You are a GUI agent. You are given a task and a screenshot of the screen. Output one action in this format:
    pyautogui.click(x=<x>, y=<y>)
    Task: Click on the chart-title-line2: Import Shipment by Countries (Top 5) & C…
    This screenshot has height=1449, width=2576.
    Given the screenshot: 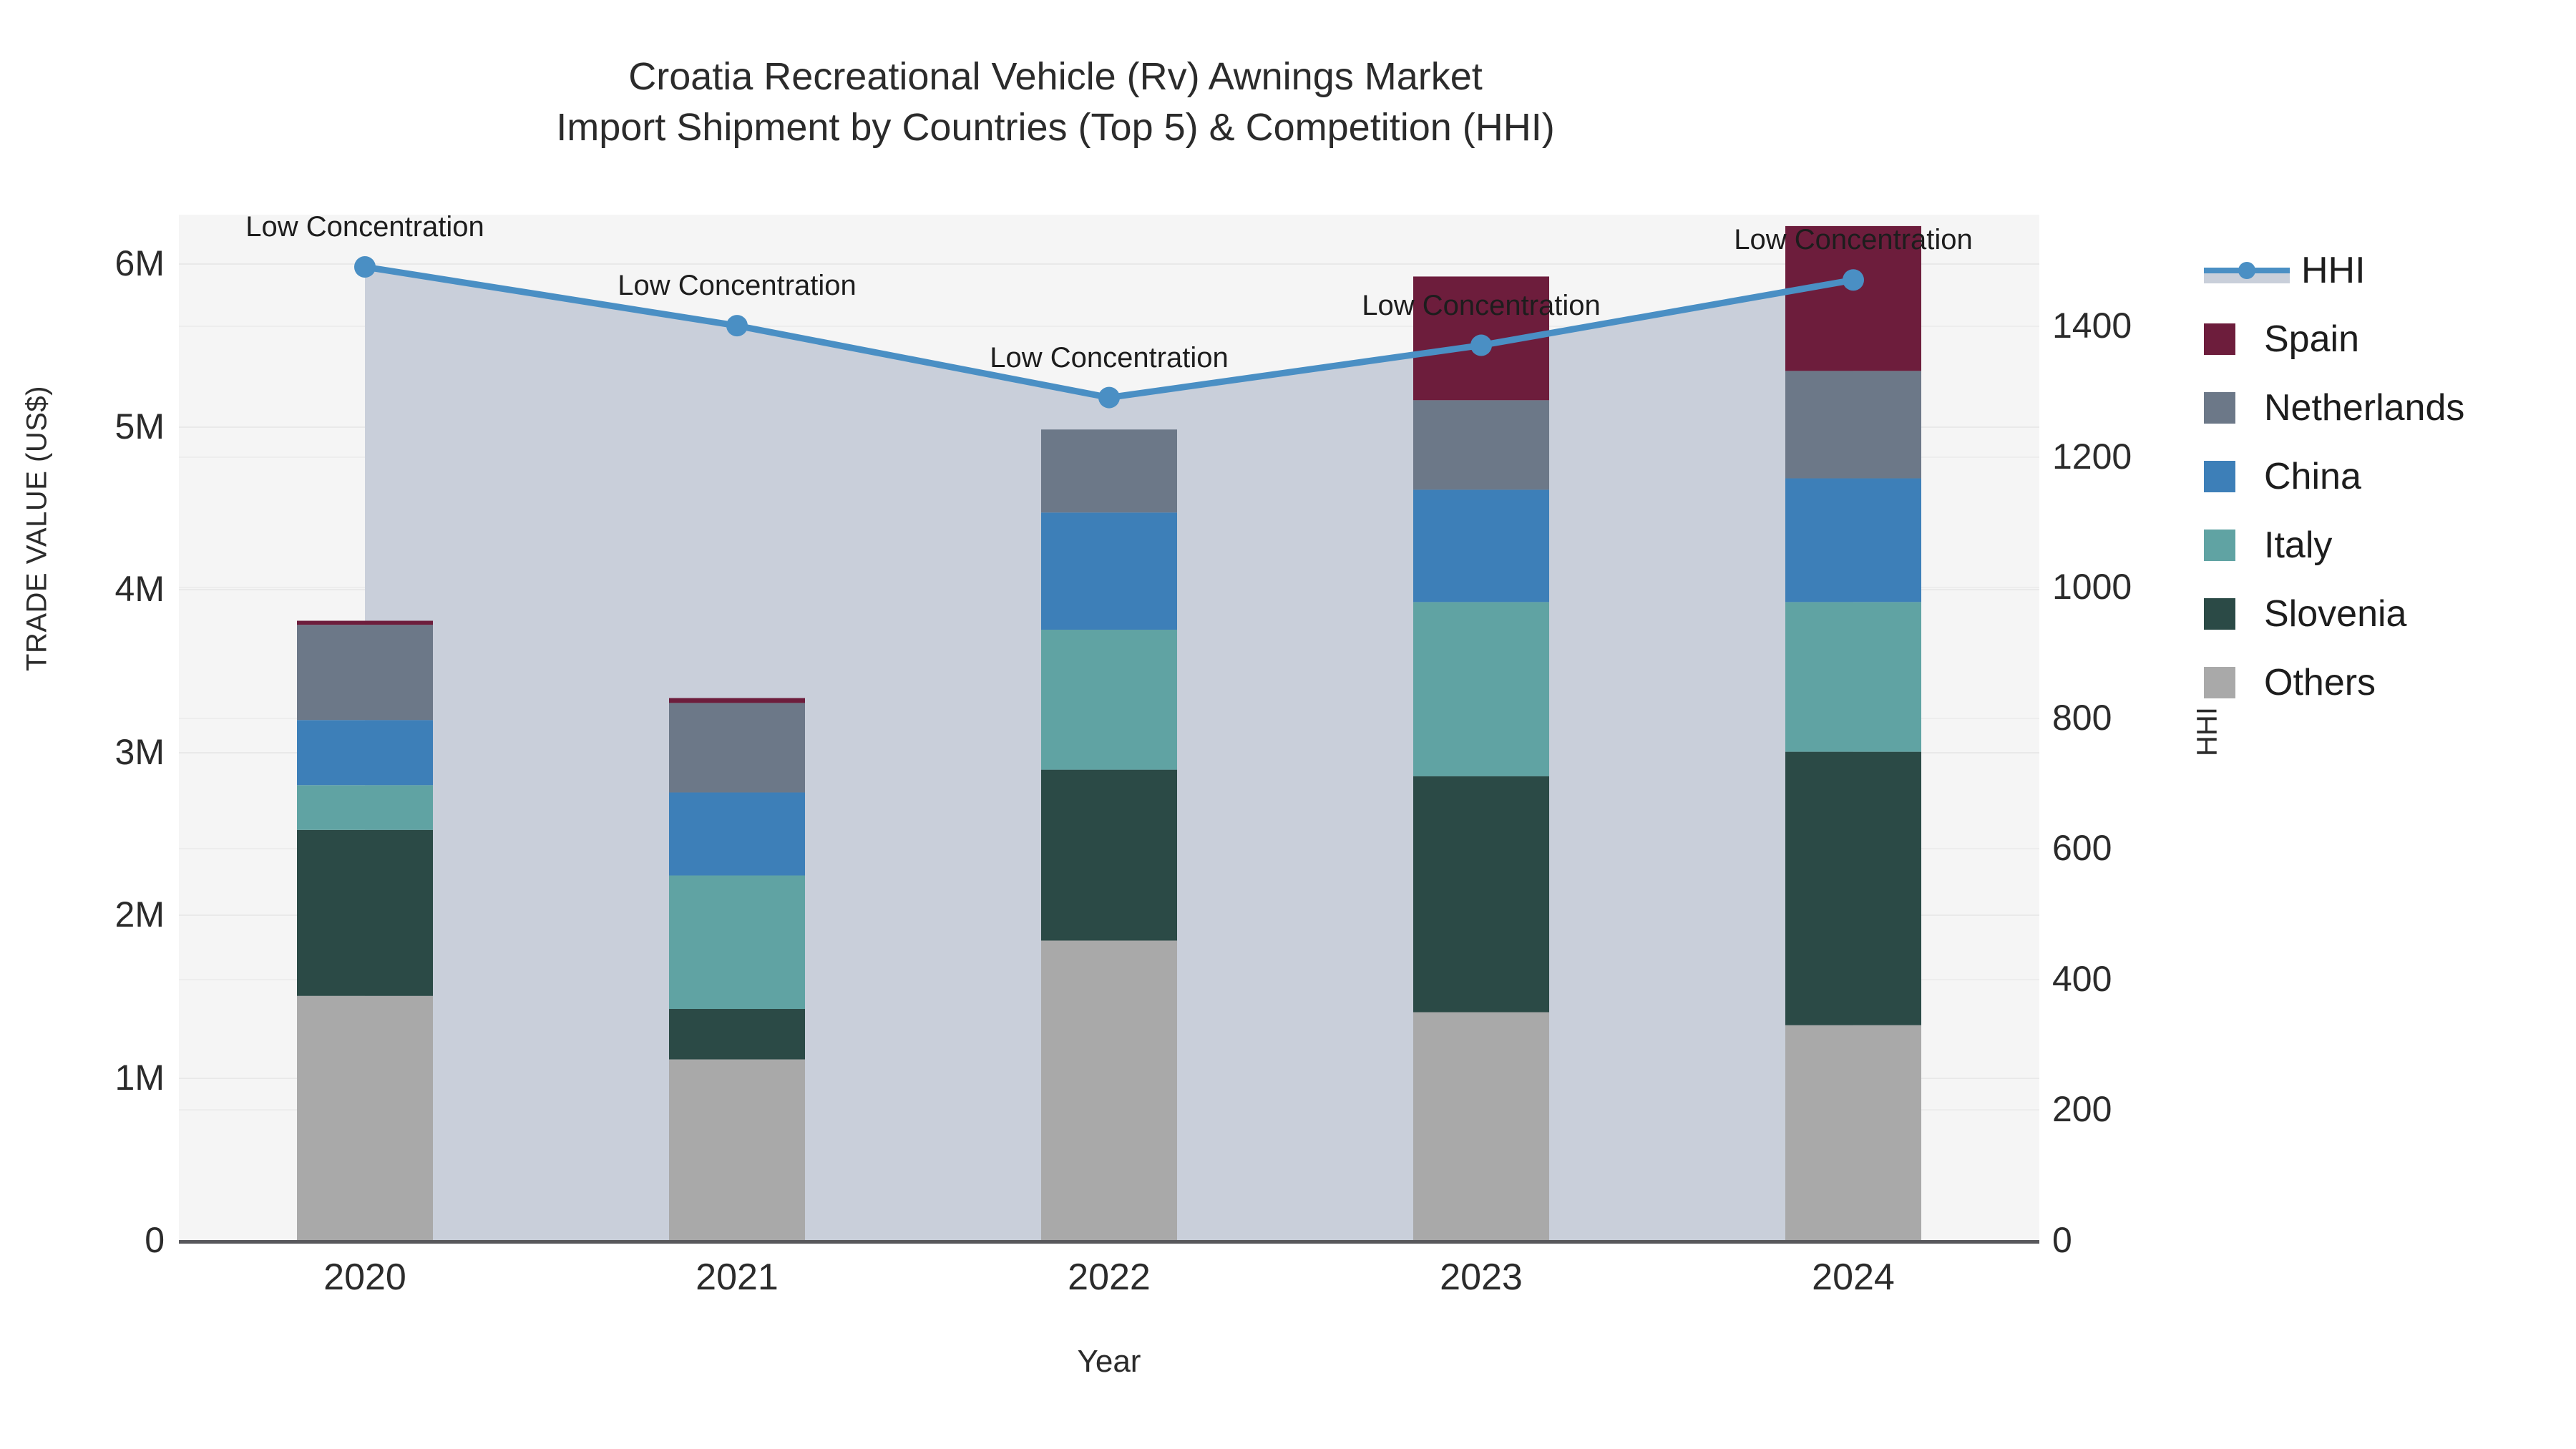 What is the action you would take?
    pyautogui.click(x=1055, y=128)
    